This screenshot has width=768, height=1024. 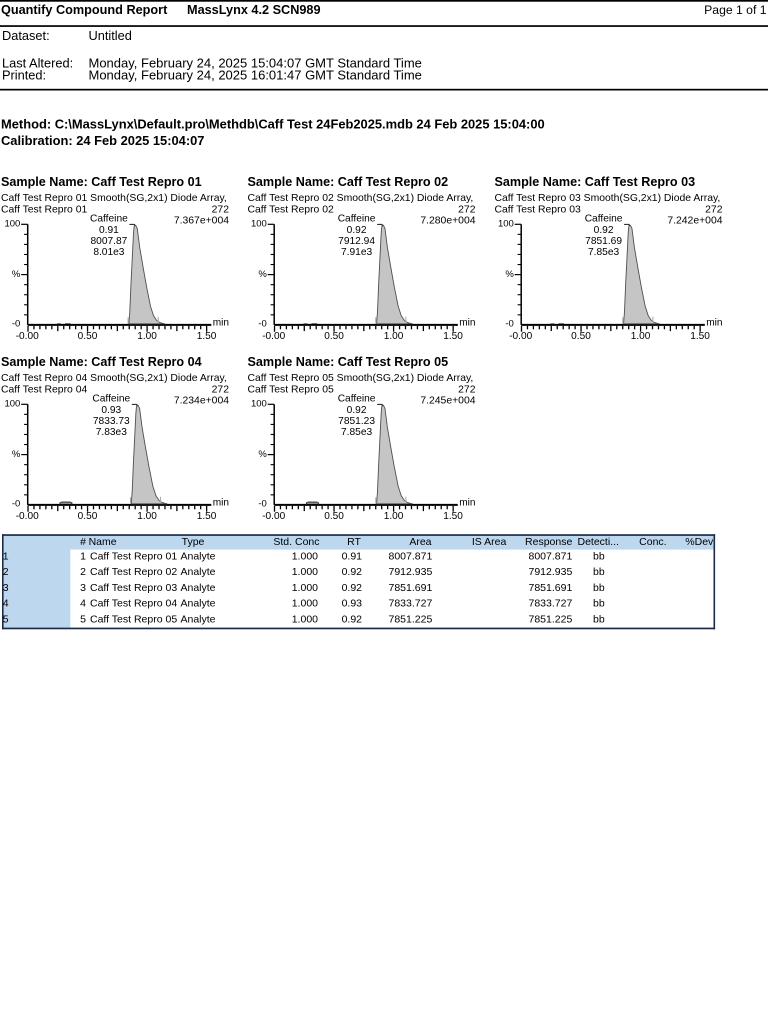 What do you see at coordinates (101, 362) in the screenshot?
I see `svg-text:Sample Name: Caff Test Repro 0: Sample Name: Caff Test Repro 04` at bounding box center [101, 362].